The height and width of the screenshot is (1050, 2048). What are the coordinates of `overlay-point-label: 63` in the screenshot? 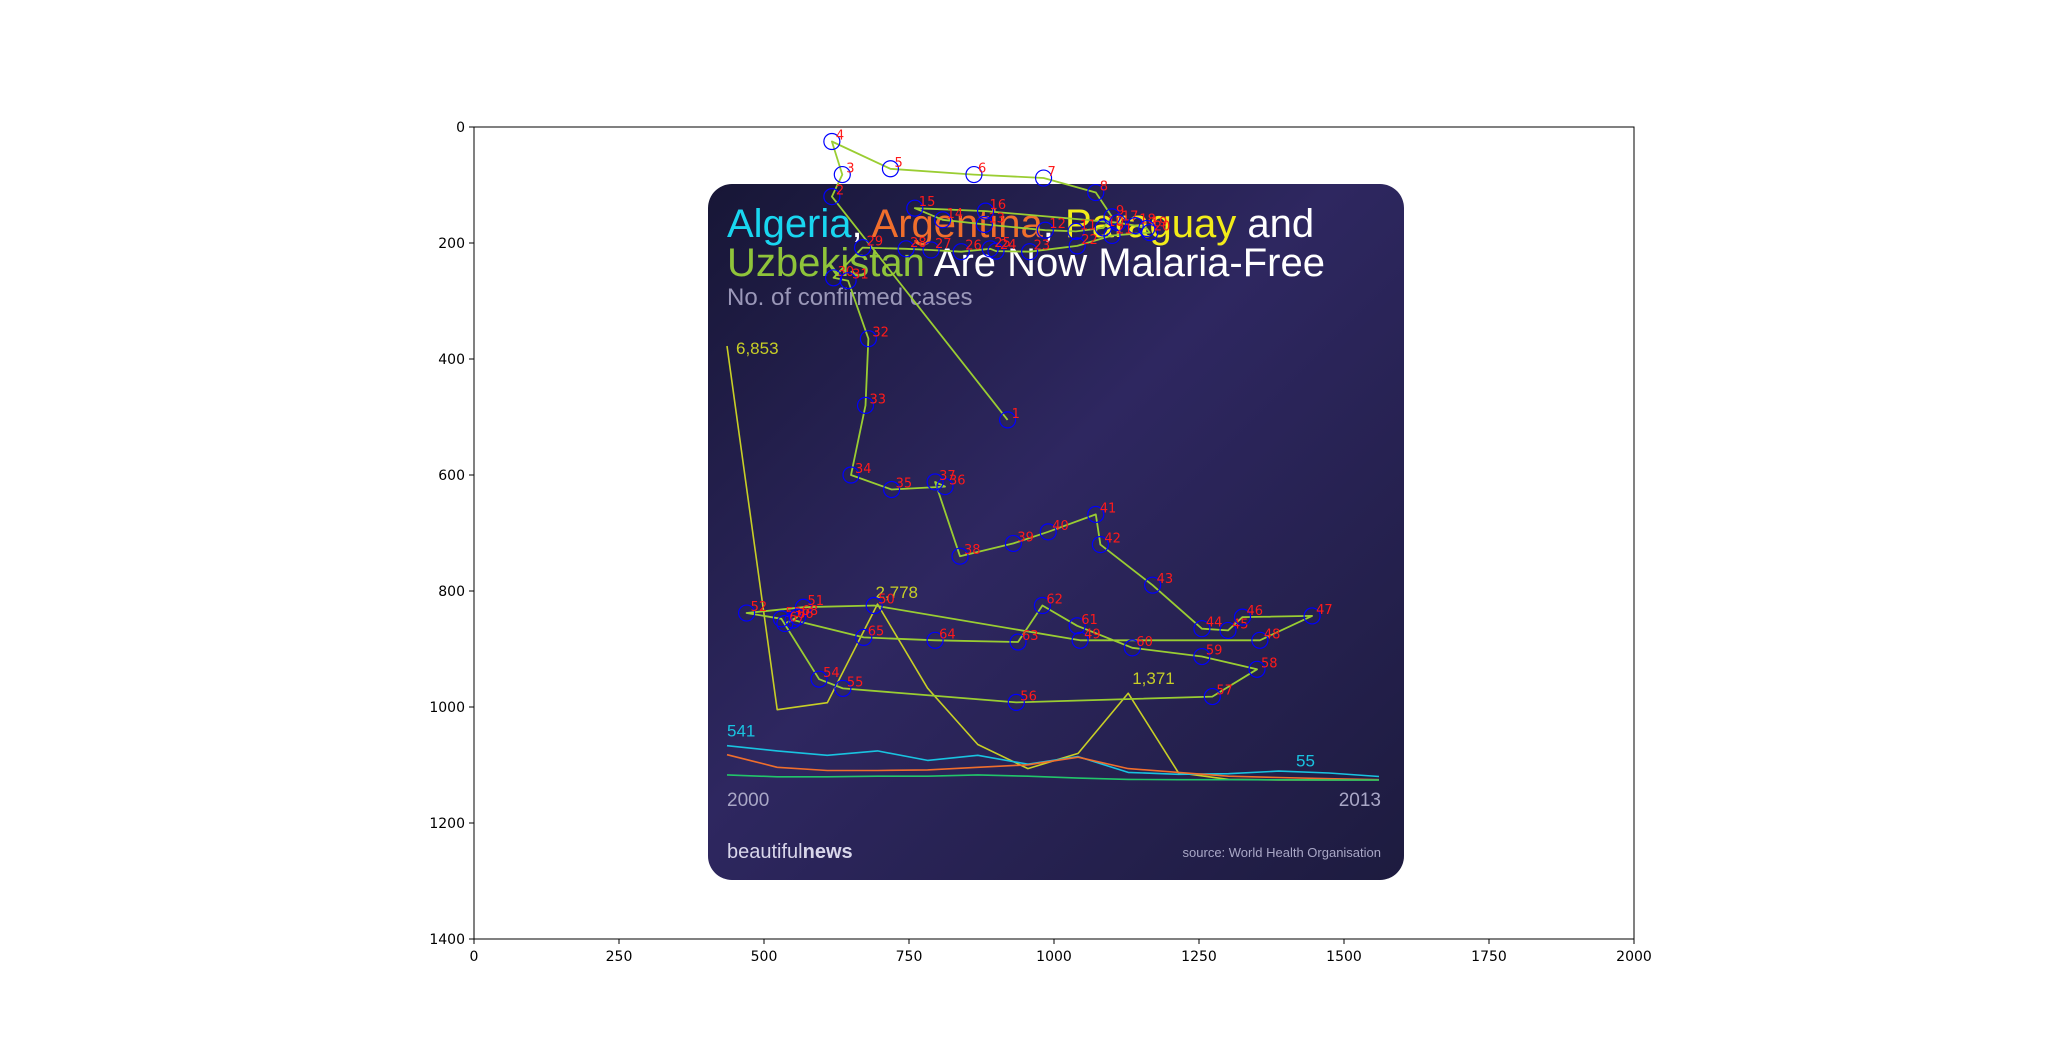 It's located at (1030, 636).